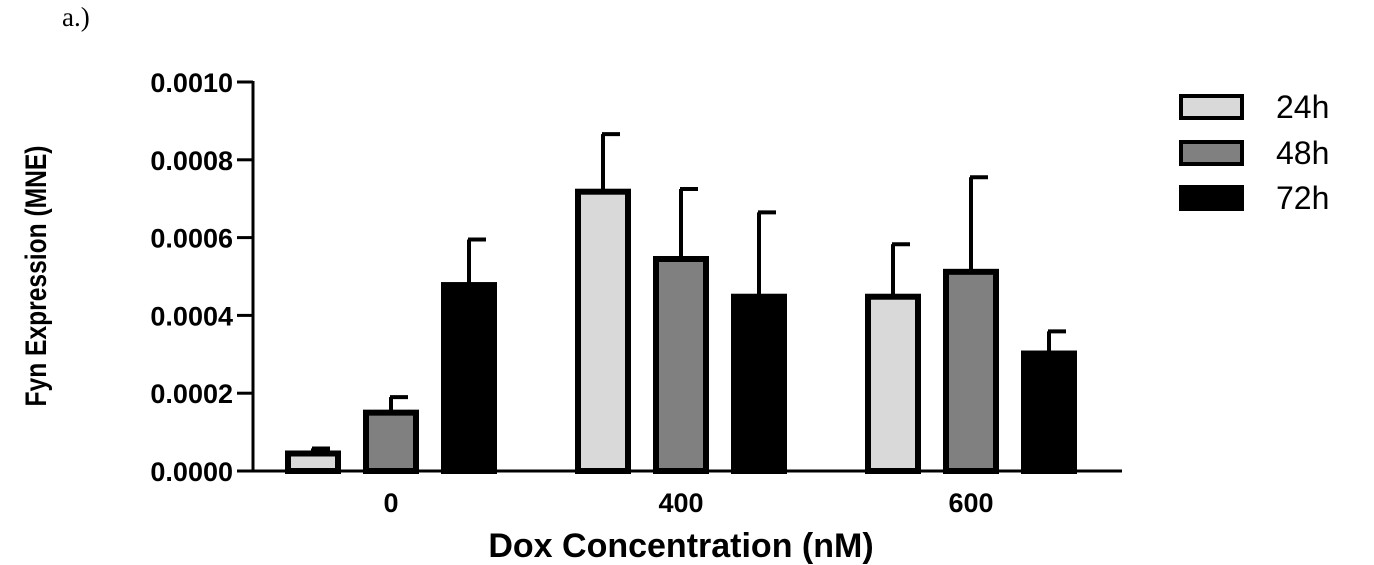 Image resolution: width=1374 pixels, height=565 pixels. I want to click on x-axis-title: Dox Concentration (nM), so click(680, 546).